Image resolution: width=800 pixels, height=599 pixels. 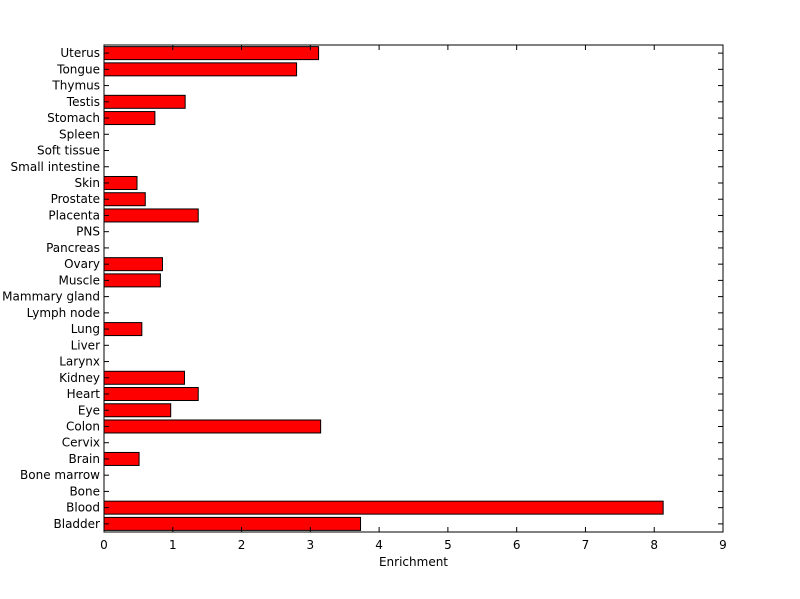 I want to click on y-tick-label: Thymus, so click(x=75, y=86).